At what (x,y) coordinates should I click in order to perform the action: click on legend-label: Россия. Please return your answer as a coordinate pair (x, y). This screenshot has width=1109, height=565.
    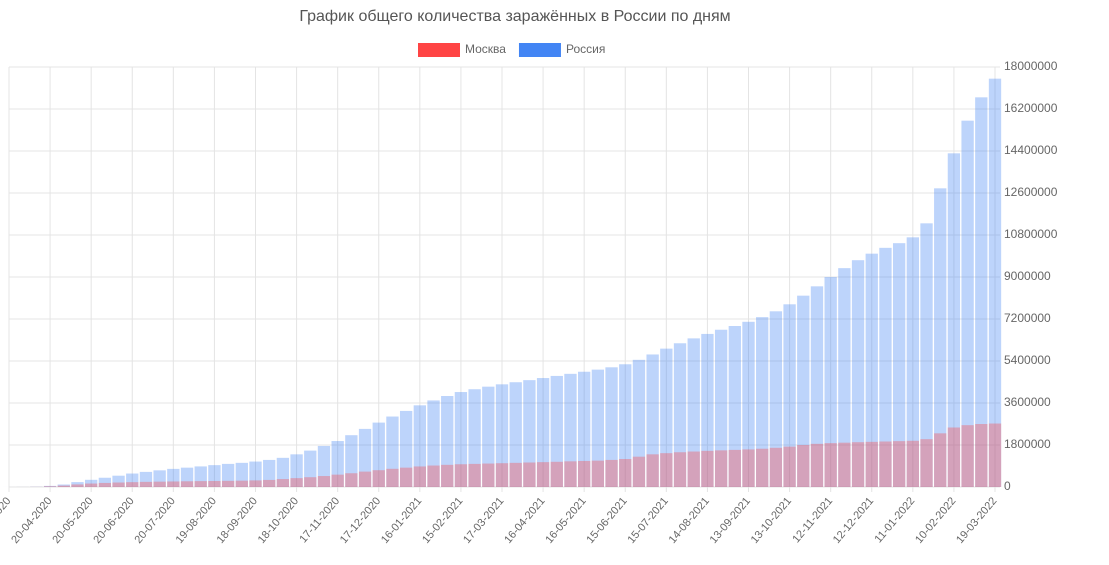
    Looking at the image, I should click on (585, 49).